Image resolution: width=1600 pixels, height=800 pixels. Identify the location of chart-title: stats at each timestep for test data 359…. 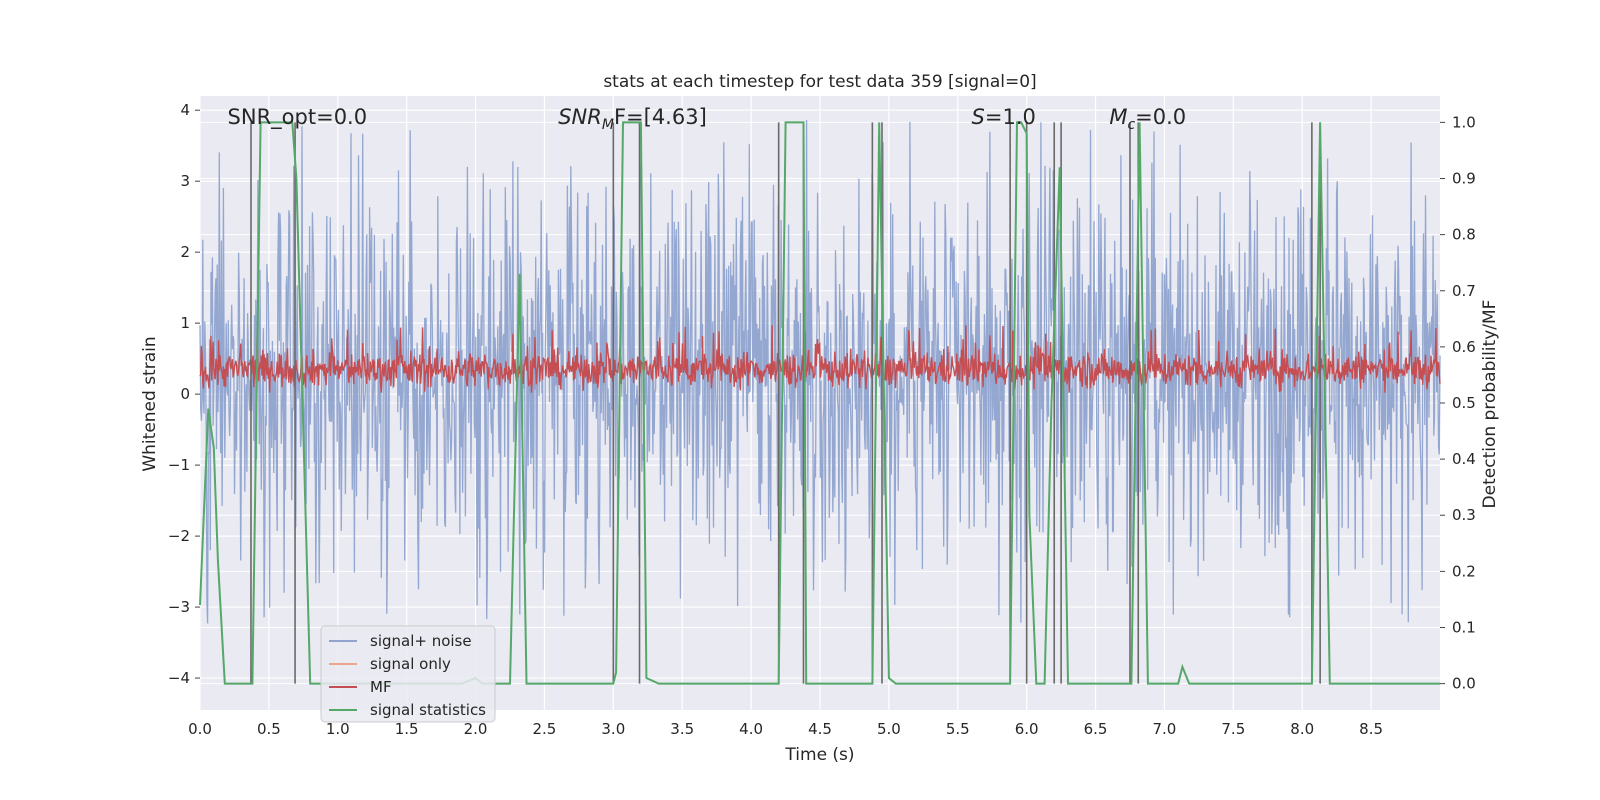
(819, 82).